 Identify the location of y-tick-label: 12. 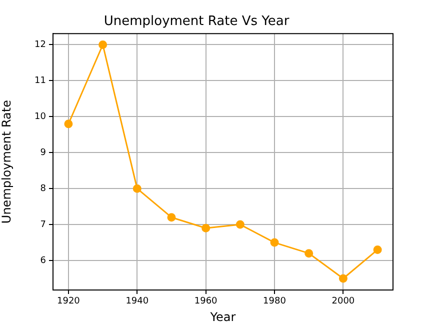
(40, 45).